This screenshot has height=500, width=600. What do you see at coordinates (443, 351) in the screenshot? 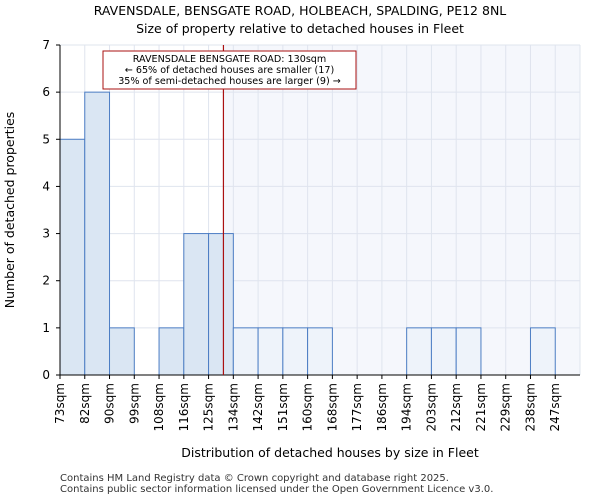
I see `bar-203sqm` at bounding box center [443, 351].